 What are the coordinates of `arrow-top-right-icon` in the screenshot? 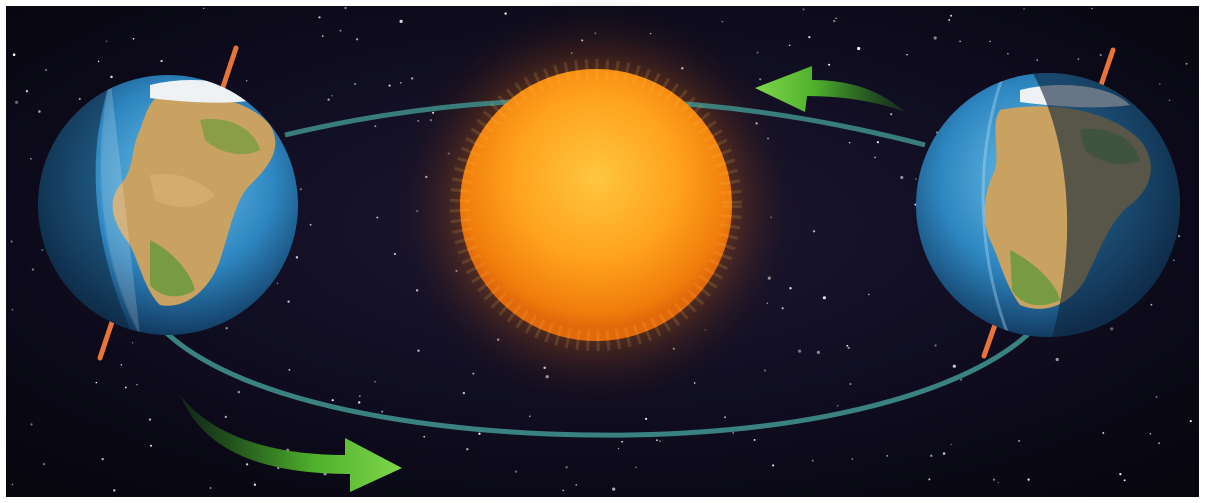 It's located at (830, 89).